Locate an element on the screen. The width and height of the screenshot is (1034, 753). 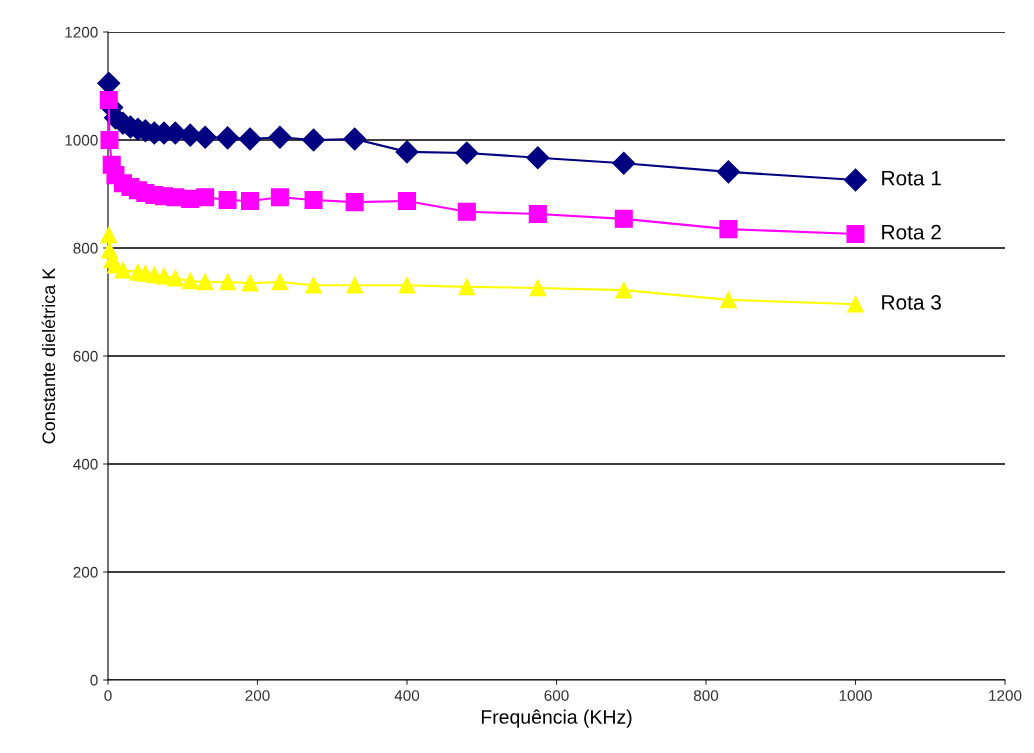
y-tick-label: 0 is located at coordinates (94, 680).